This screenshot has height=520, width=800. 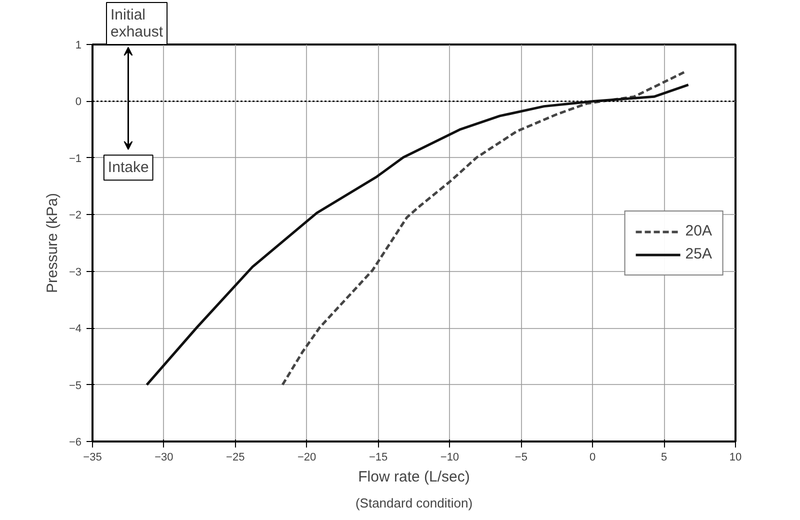 I want to click on y-axis-title: Pressure (kPa), so click(x=52, y=243).